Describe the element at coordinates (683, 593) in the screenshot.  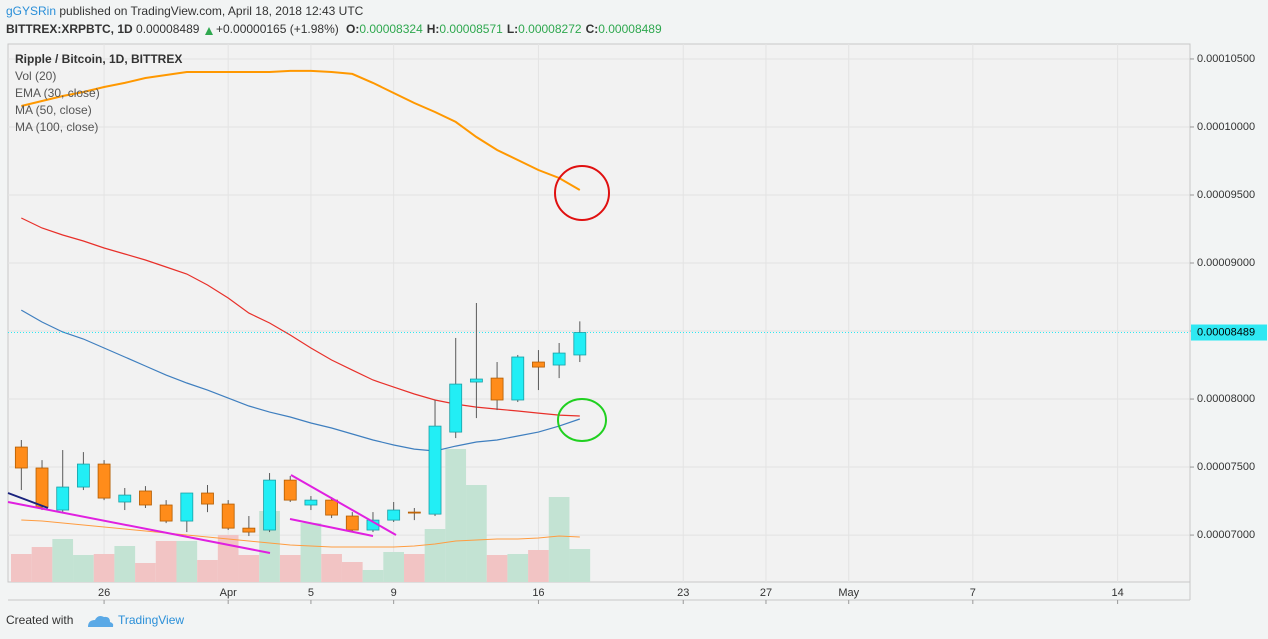
I see `x-tick-label: 23` at that location.